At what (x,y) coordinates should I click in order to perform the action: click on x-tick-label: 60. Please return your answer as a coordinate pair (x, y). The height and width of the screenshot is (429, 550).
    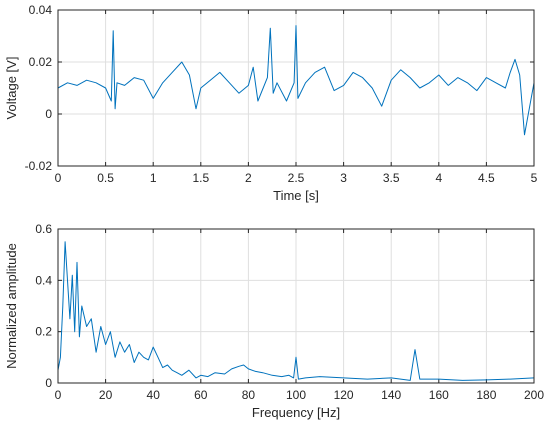
    Looking at the image, I should click on (201, 395).